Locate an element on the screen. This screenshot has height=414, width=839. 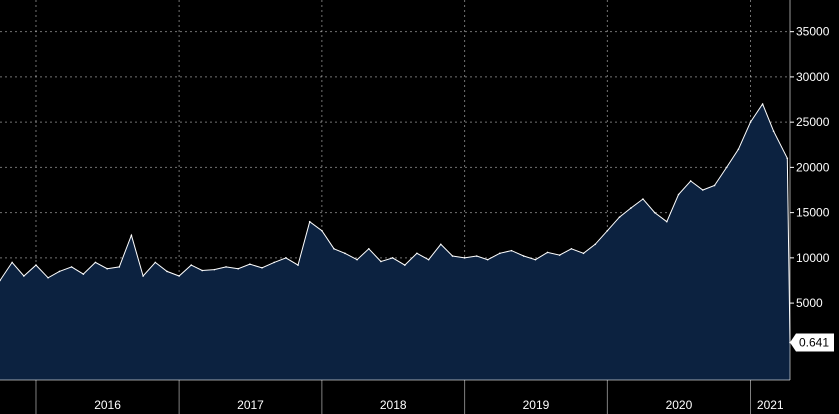
last-value-marker: 0.641 is located at coordinates (812, 342).